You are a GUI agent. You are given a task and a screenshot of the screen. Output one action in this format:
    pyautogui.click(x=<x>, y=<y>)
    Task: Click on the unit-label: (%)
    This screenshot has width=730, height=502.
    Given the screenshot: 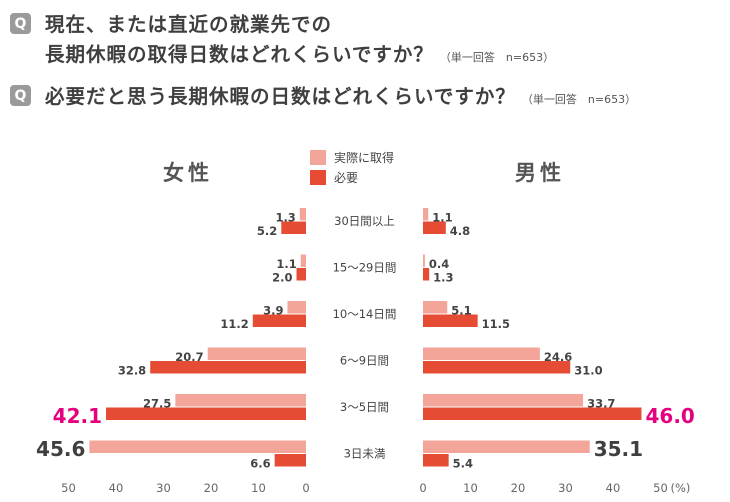 What is the action you would take?
    pyautogui.click(x=681, y=488)
    